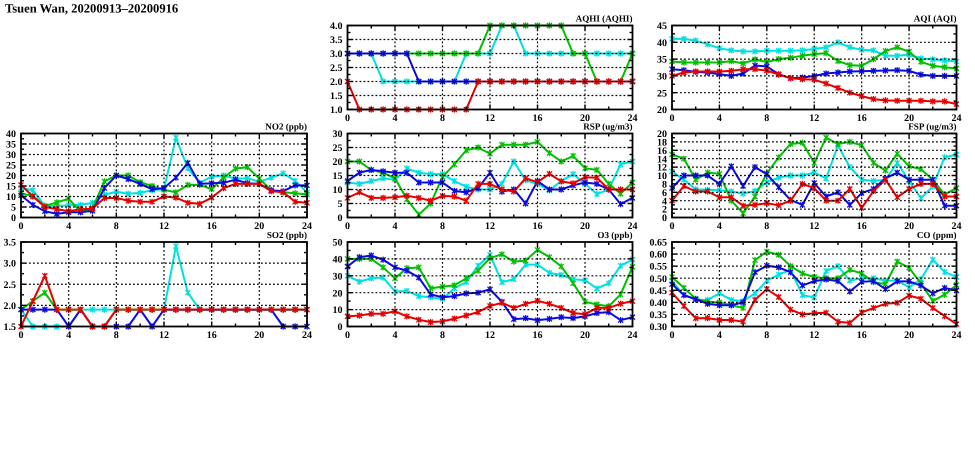 The height and width of the screenshot is (452, 975). I want to click on svg-text: NO2 (ppb), so click(286, 127).